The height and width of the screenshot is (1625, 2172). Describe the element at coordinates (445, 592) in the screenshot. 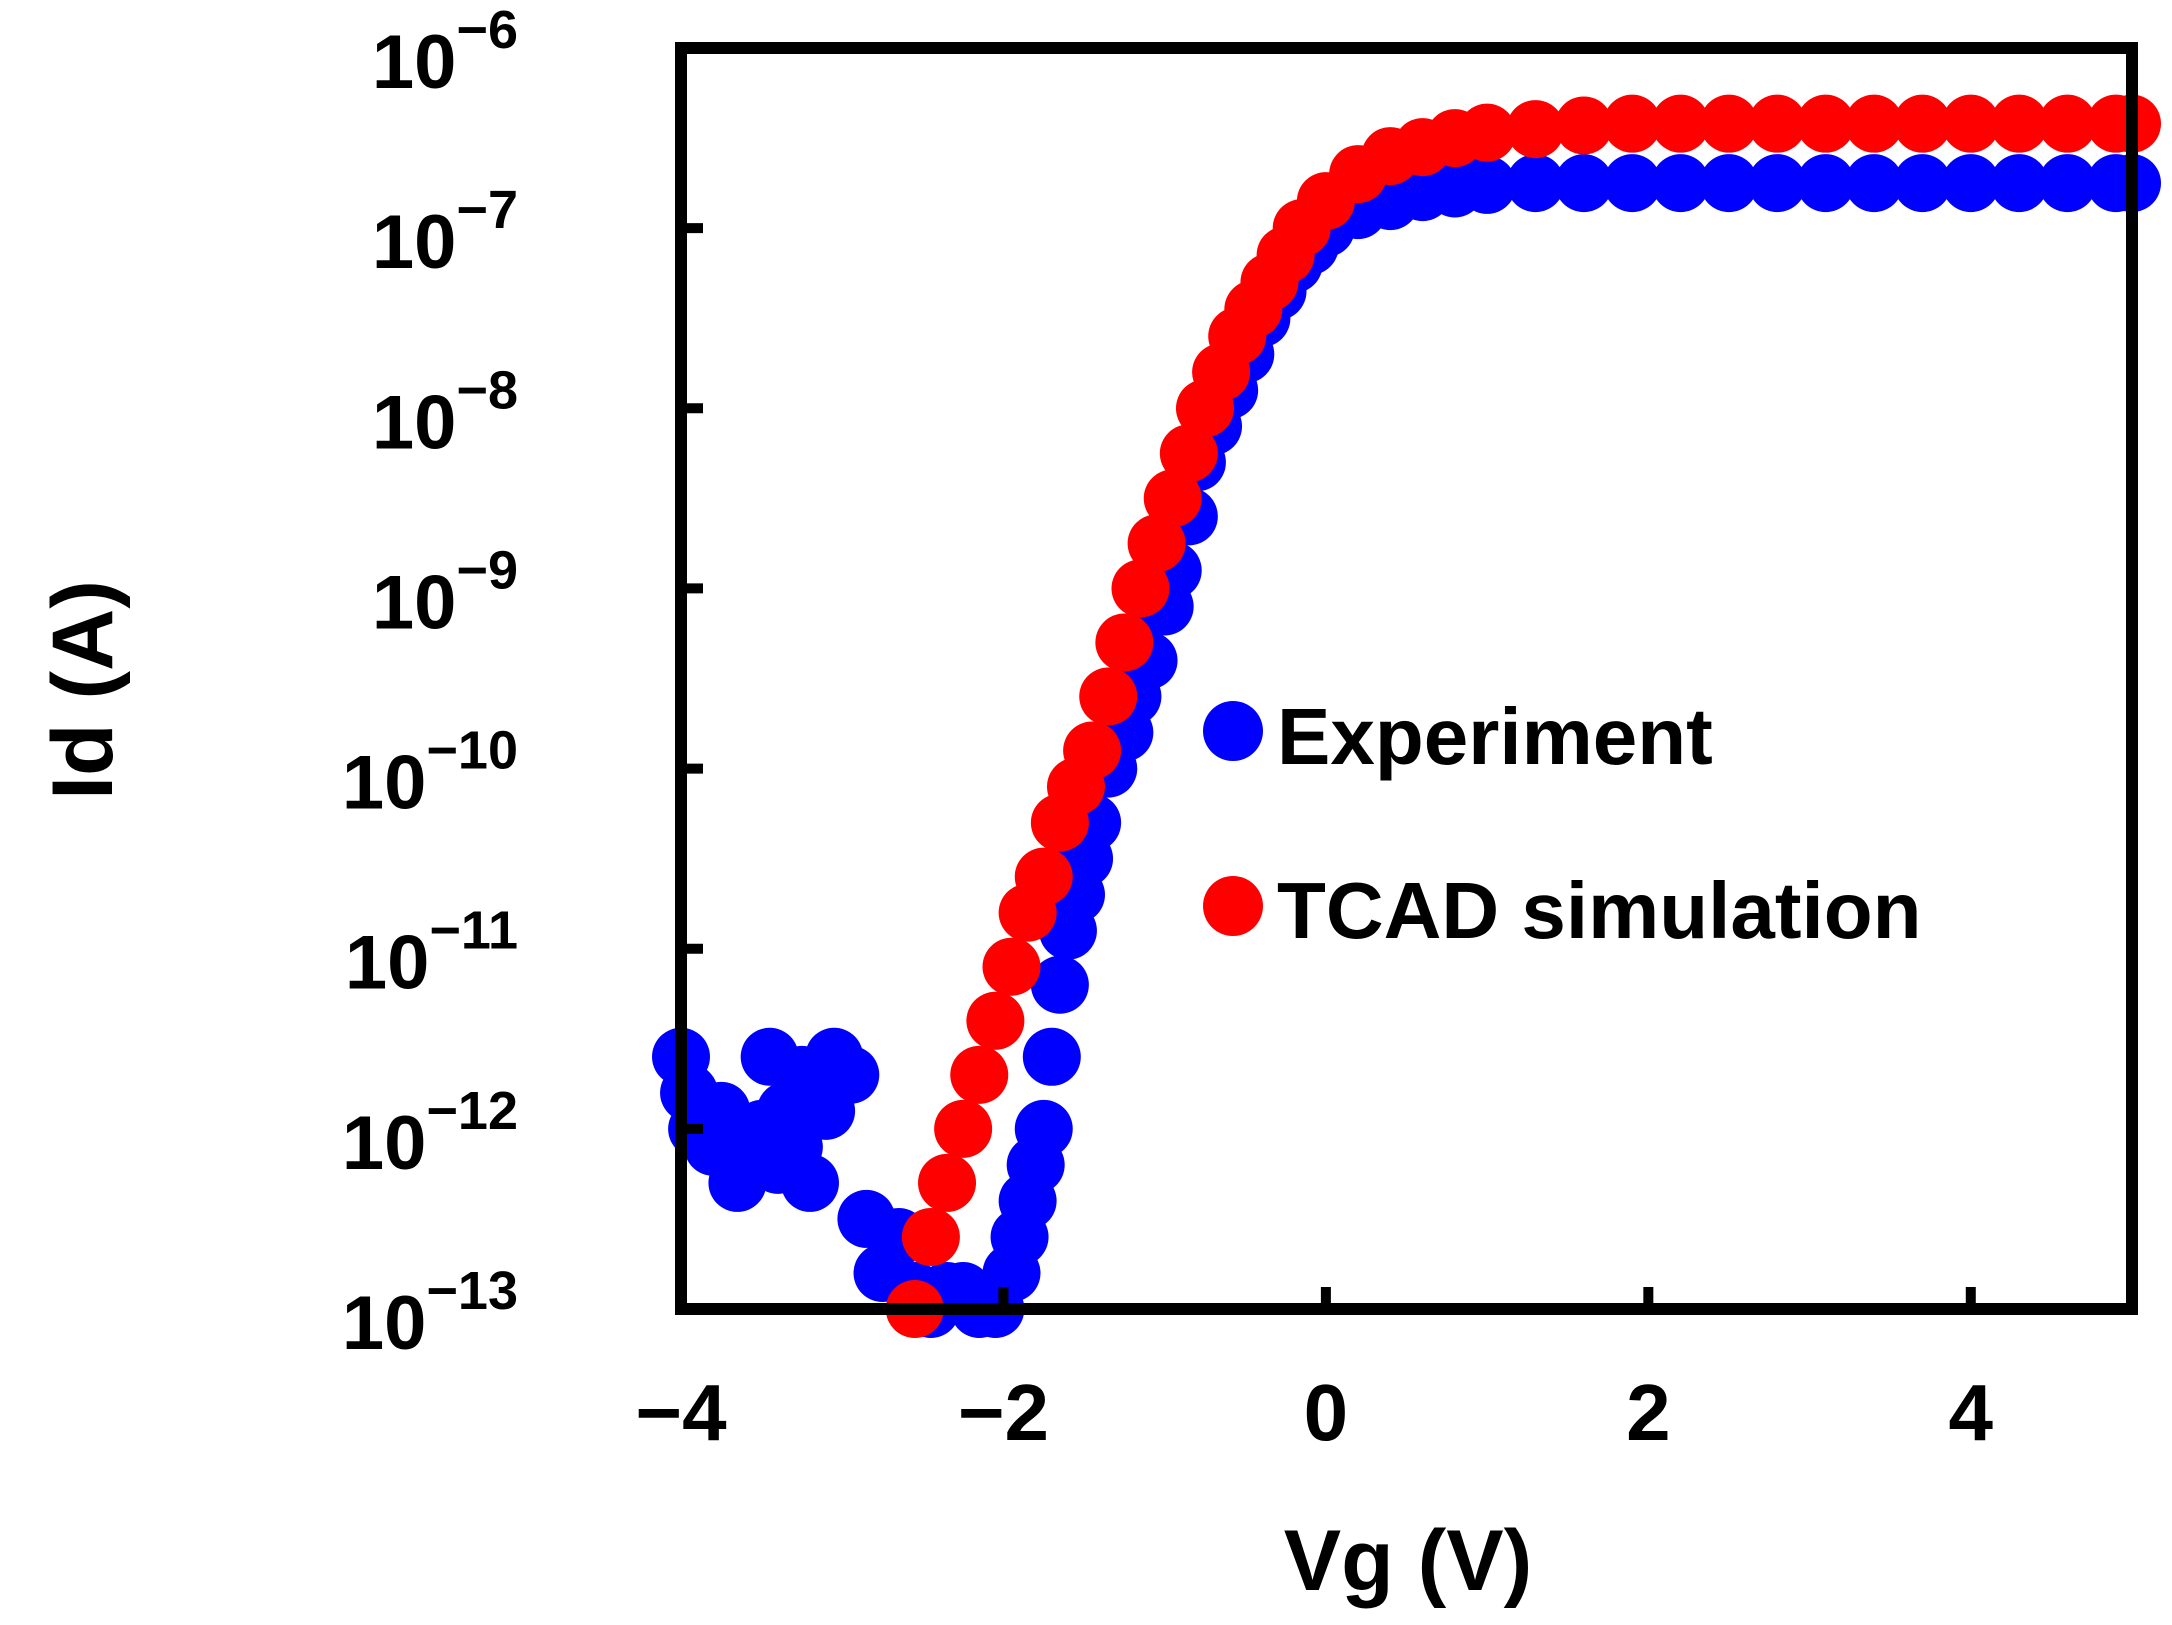

I see `y-tick-label: 10⁻⁹` at that location.